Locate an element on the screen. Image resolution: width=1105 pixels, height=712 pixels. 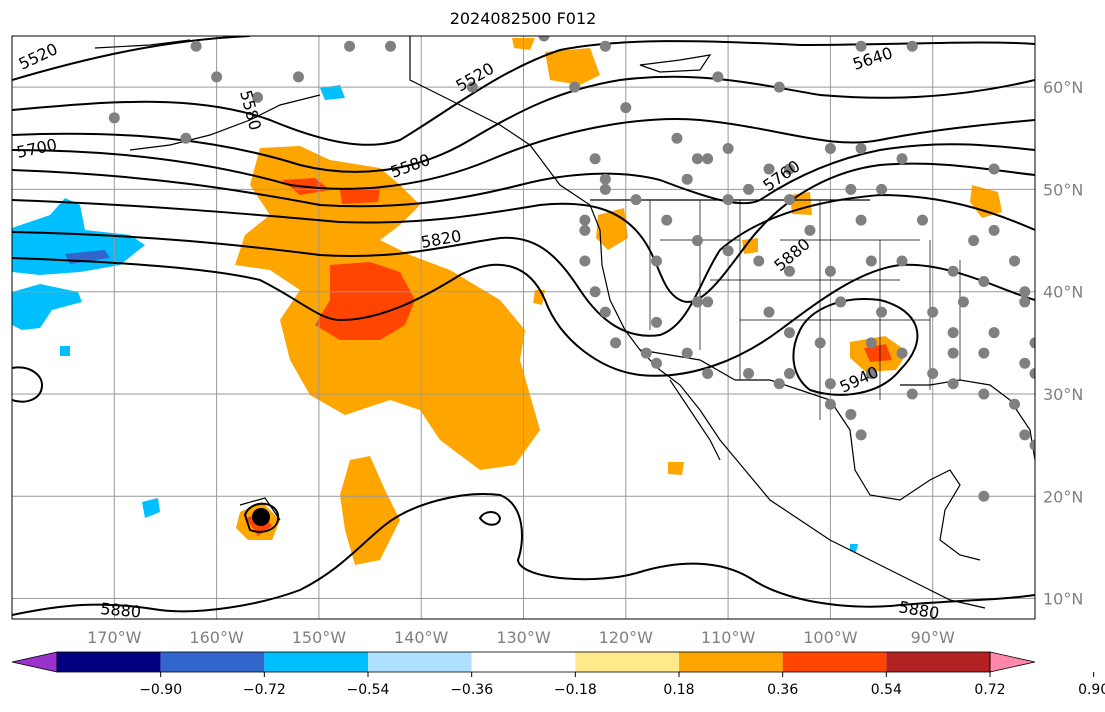
map-title: 2024082500 F012 is located at coordinates (523, 18).